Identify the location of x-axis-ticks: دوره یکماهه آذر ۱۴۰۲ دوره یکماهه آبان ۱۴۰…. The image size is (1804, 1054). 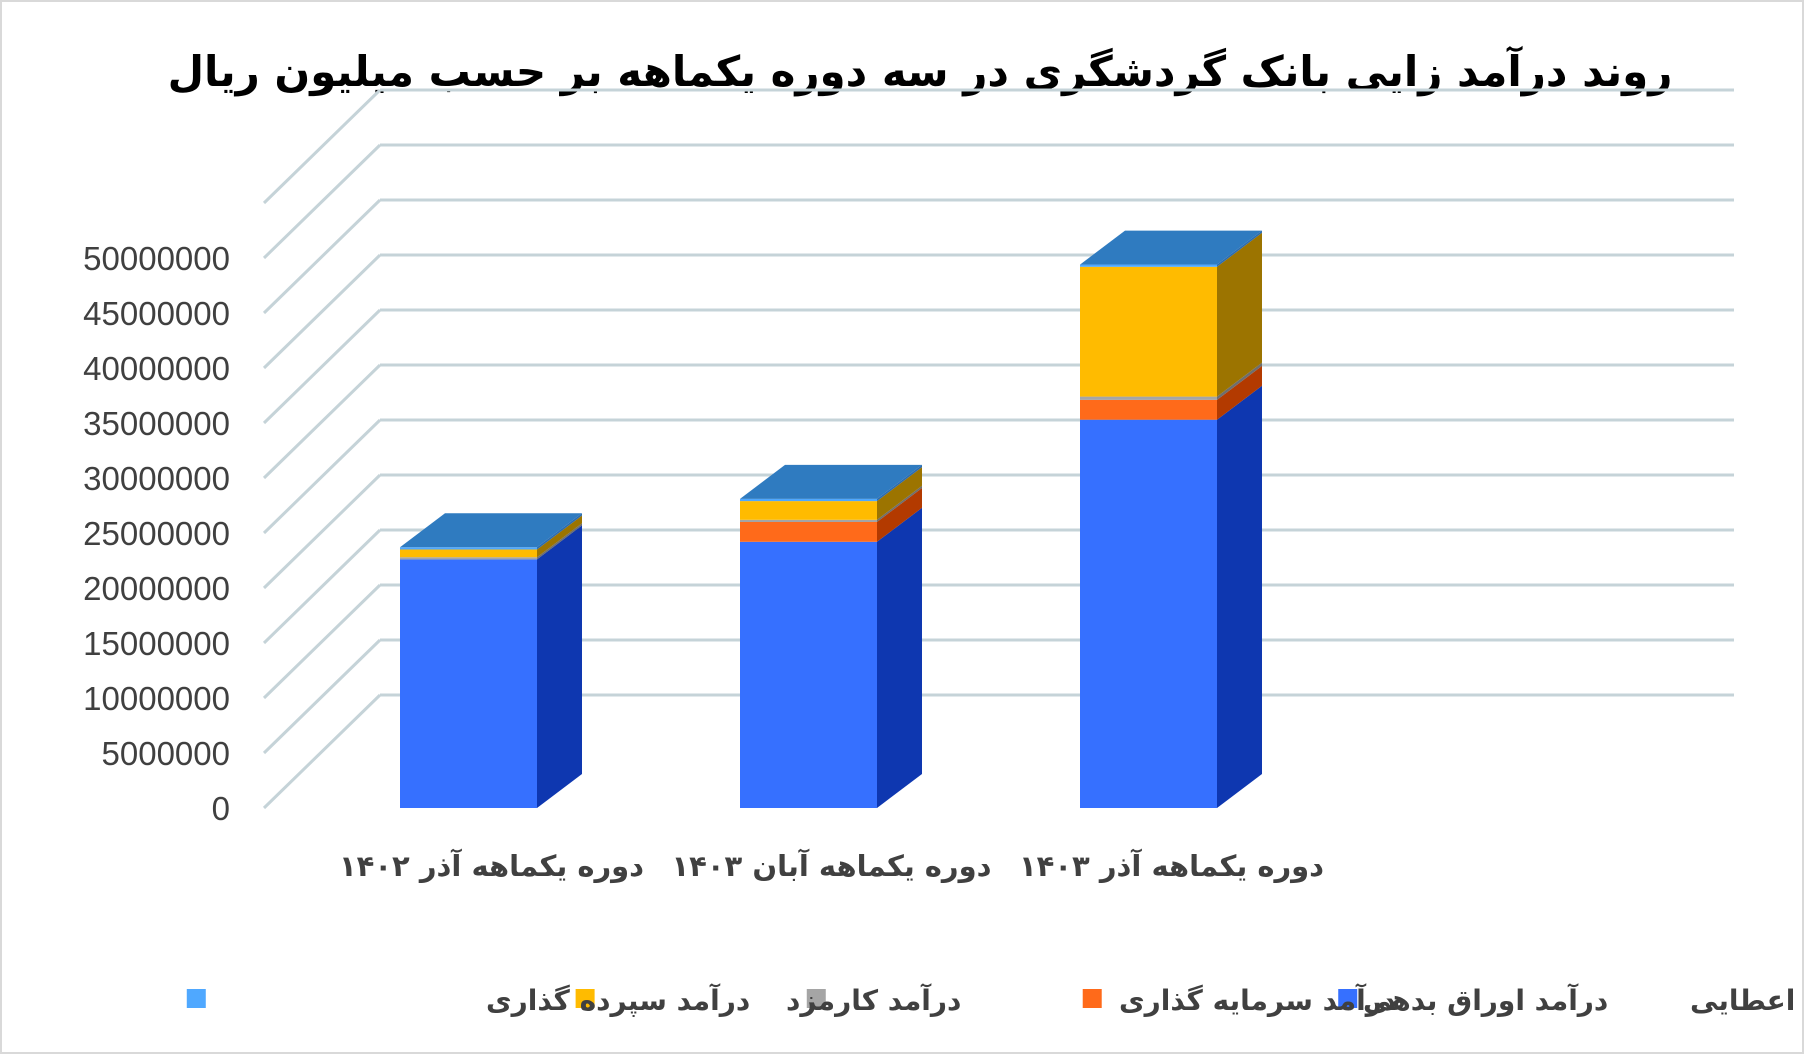
(831, 865).